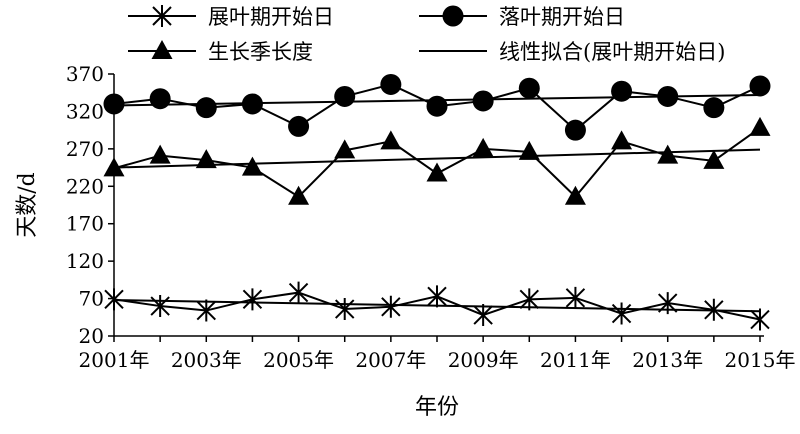 Image resolution: width=800 pixels, height=434 pixels. I want to click on y-tick-label: 70, so click(91, 299).